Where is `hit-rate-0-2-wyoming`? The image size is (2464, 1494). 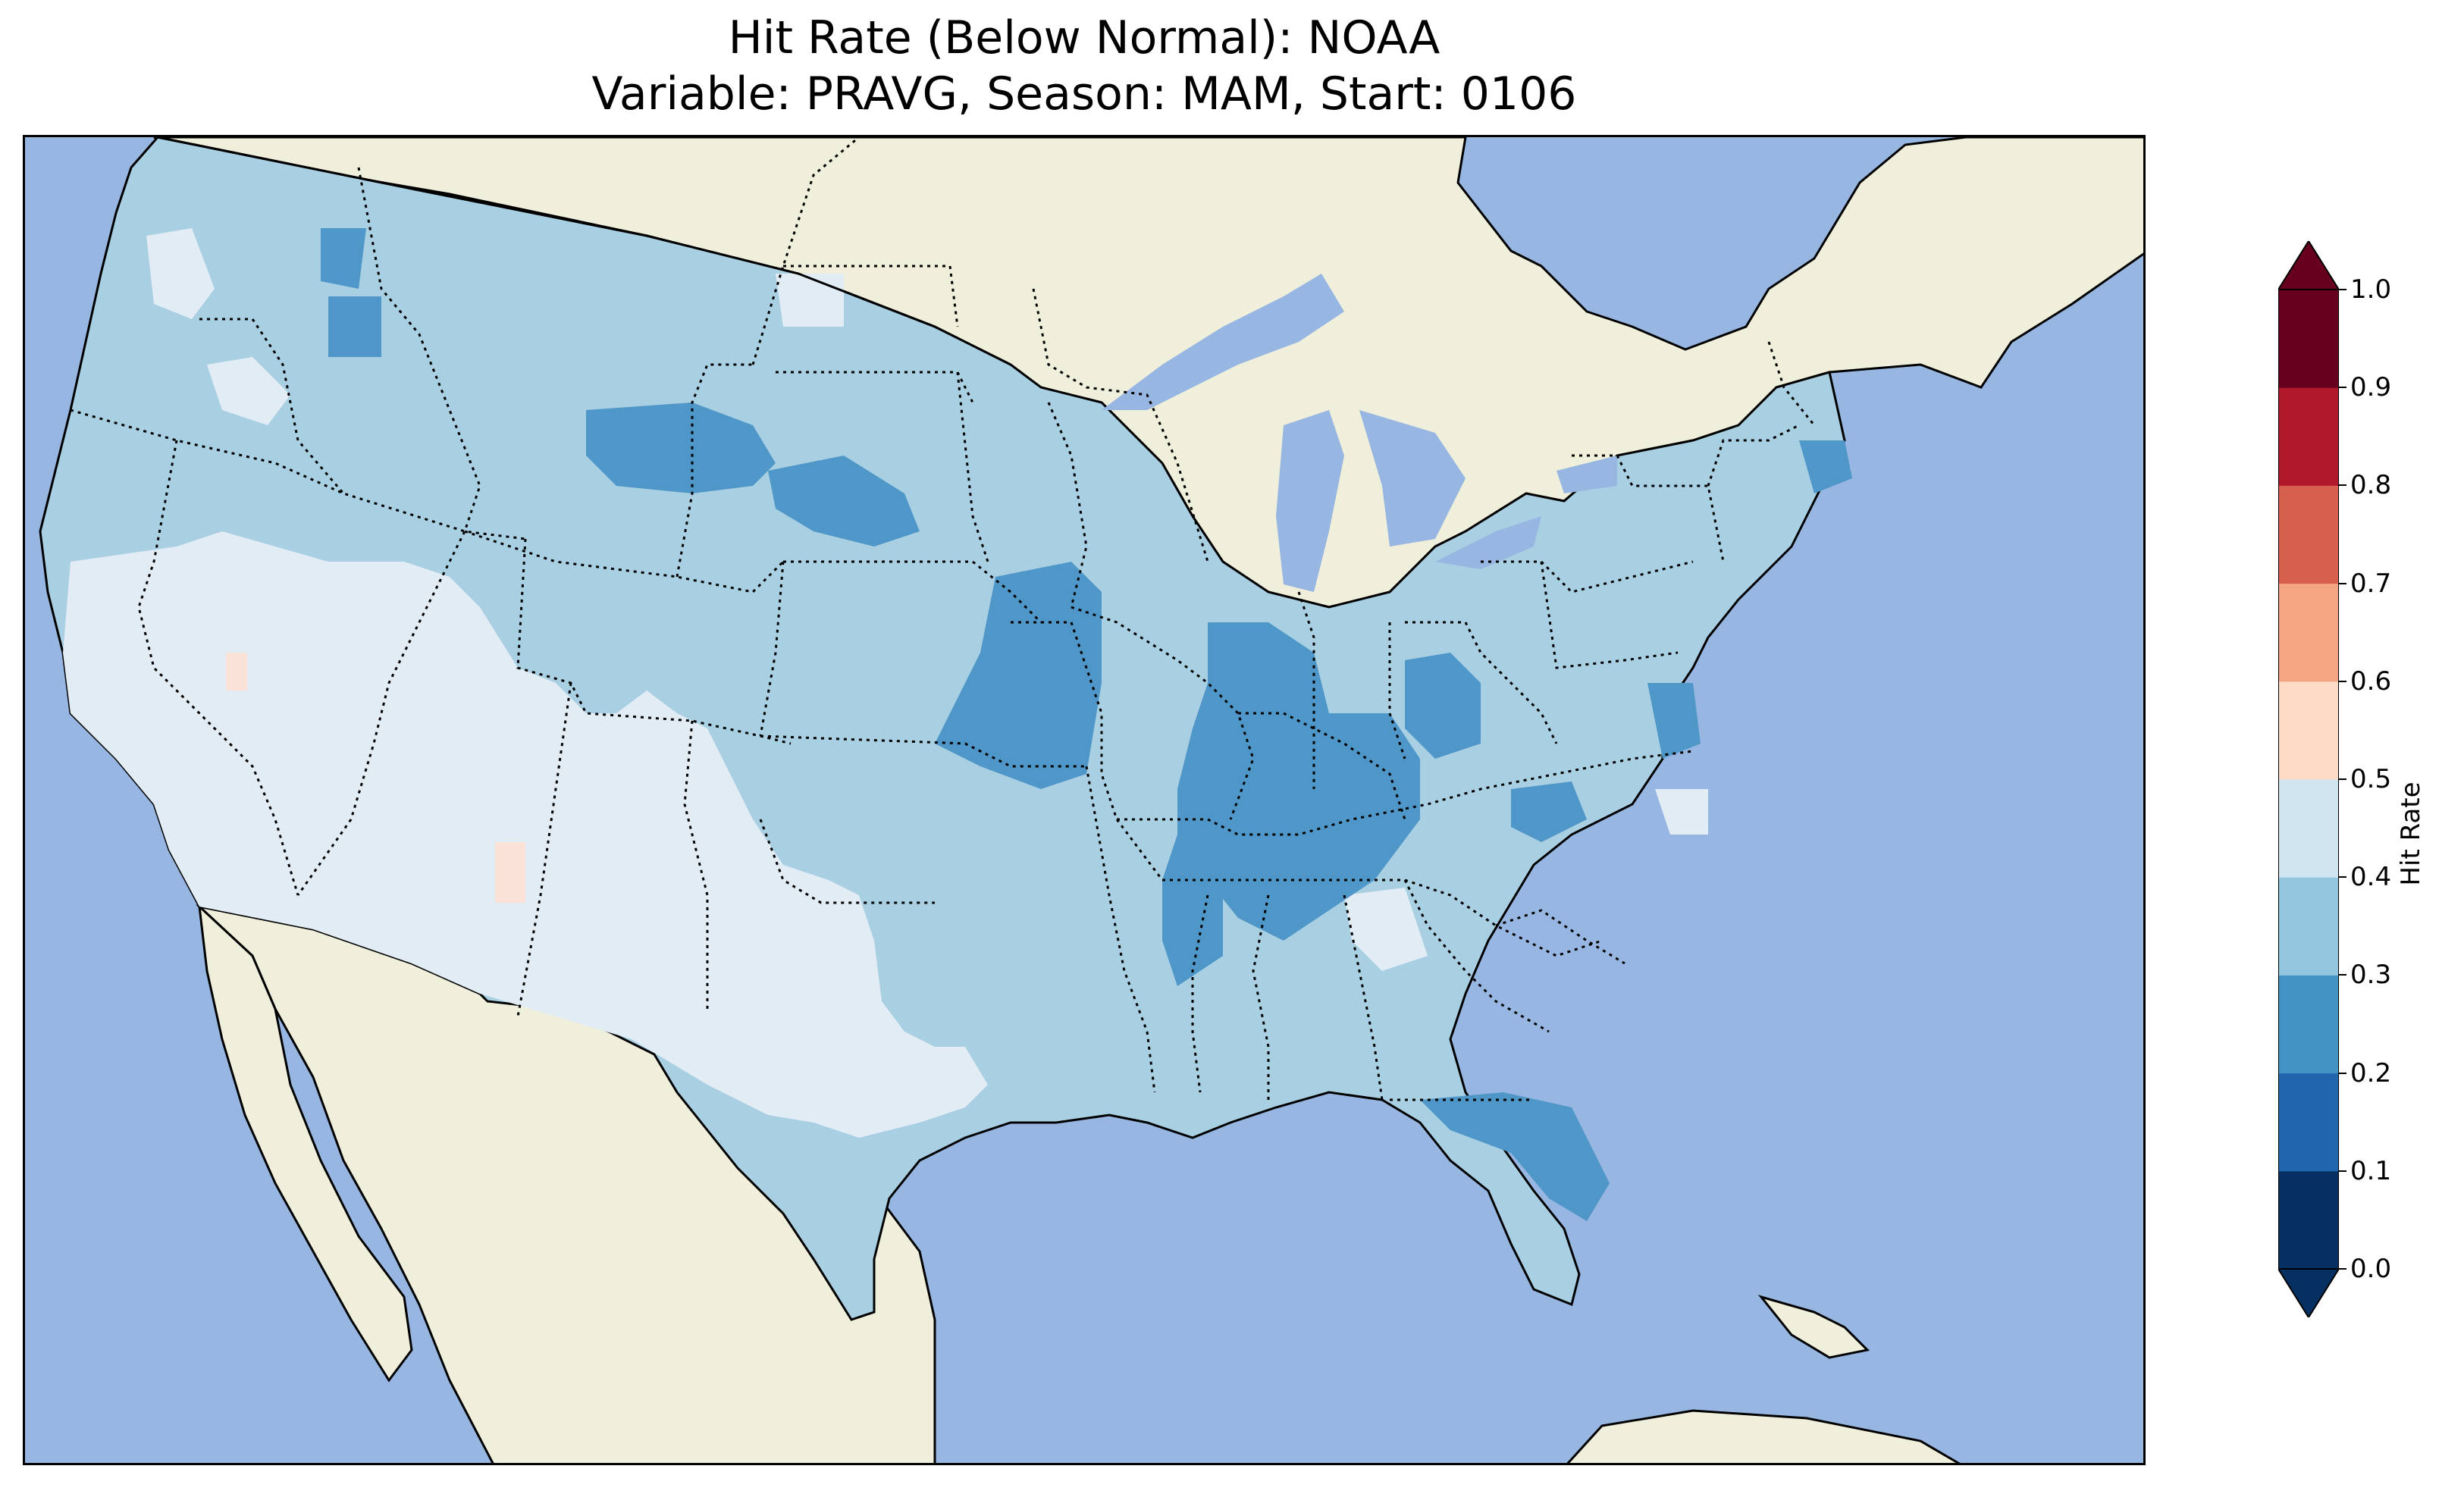 hit-rate-0-2-wyoming is located at coordinates (681, 447).